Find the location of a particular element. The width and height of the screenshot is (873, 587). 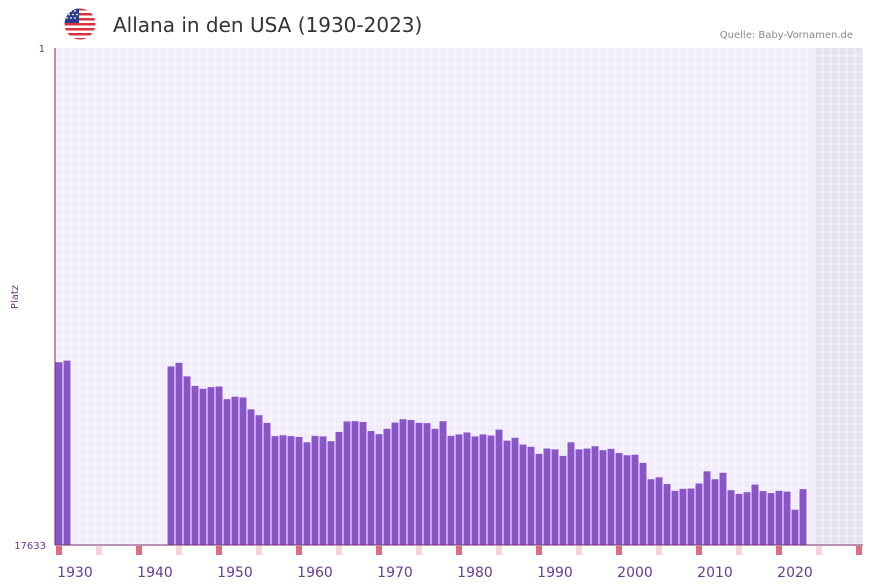

bar-1961 is located at coordinates (323, 490).